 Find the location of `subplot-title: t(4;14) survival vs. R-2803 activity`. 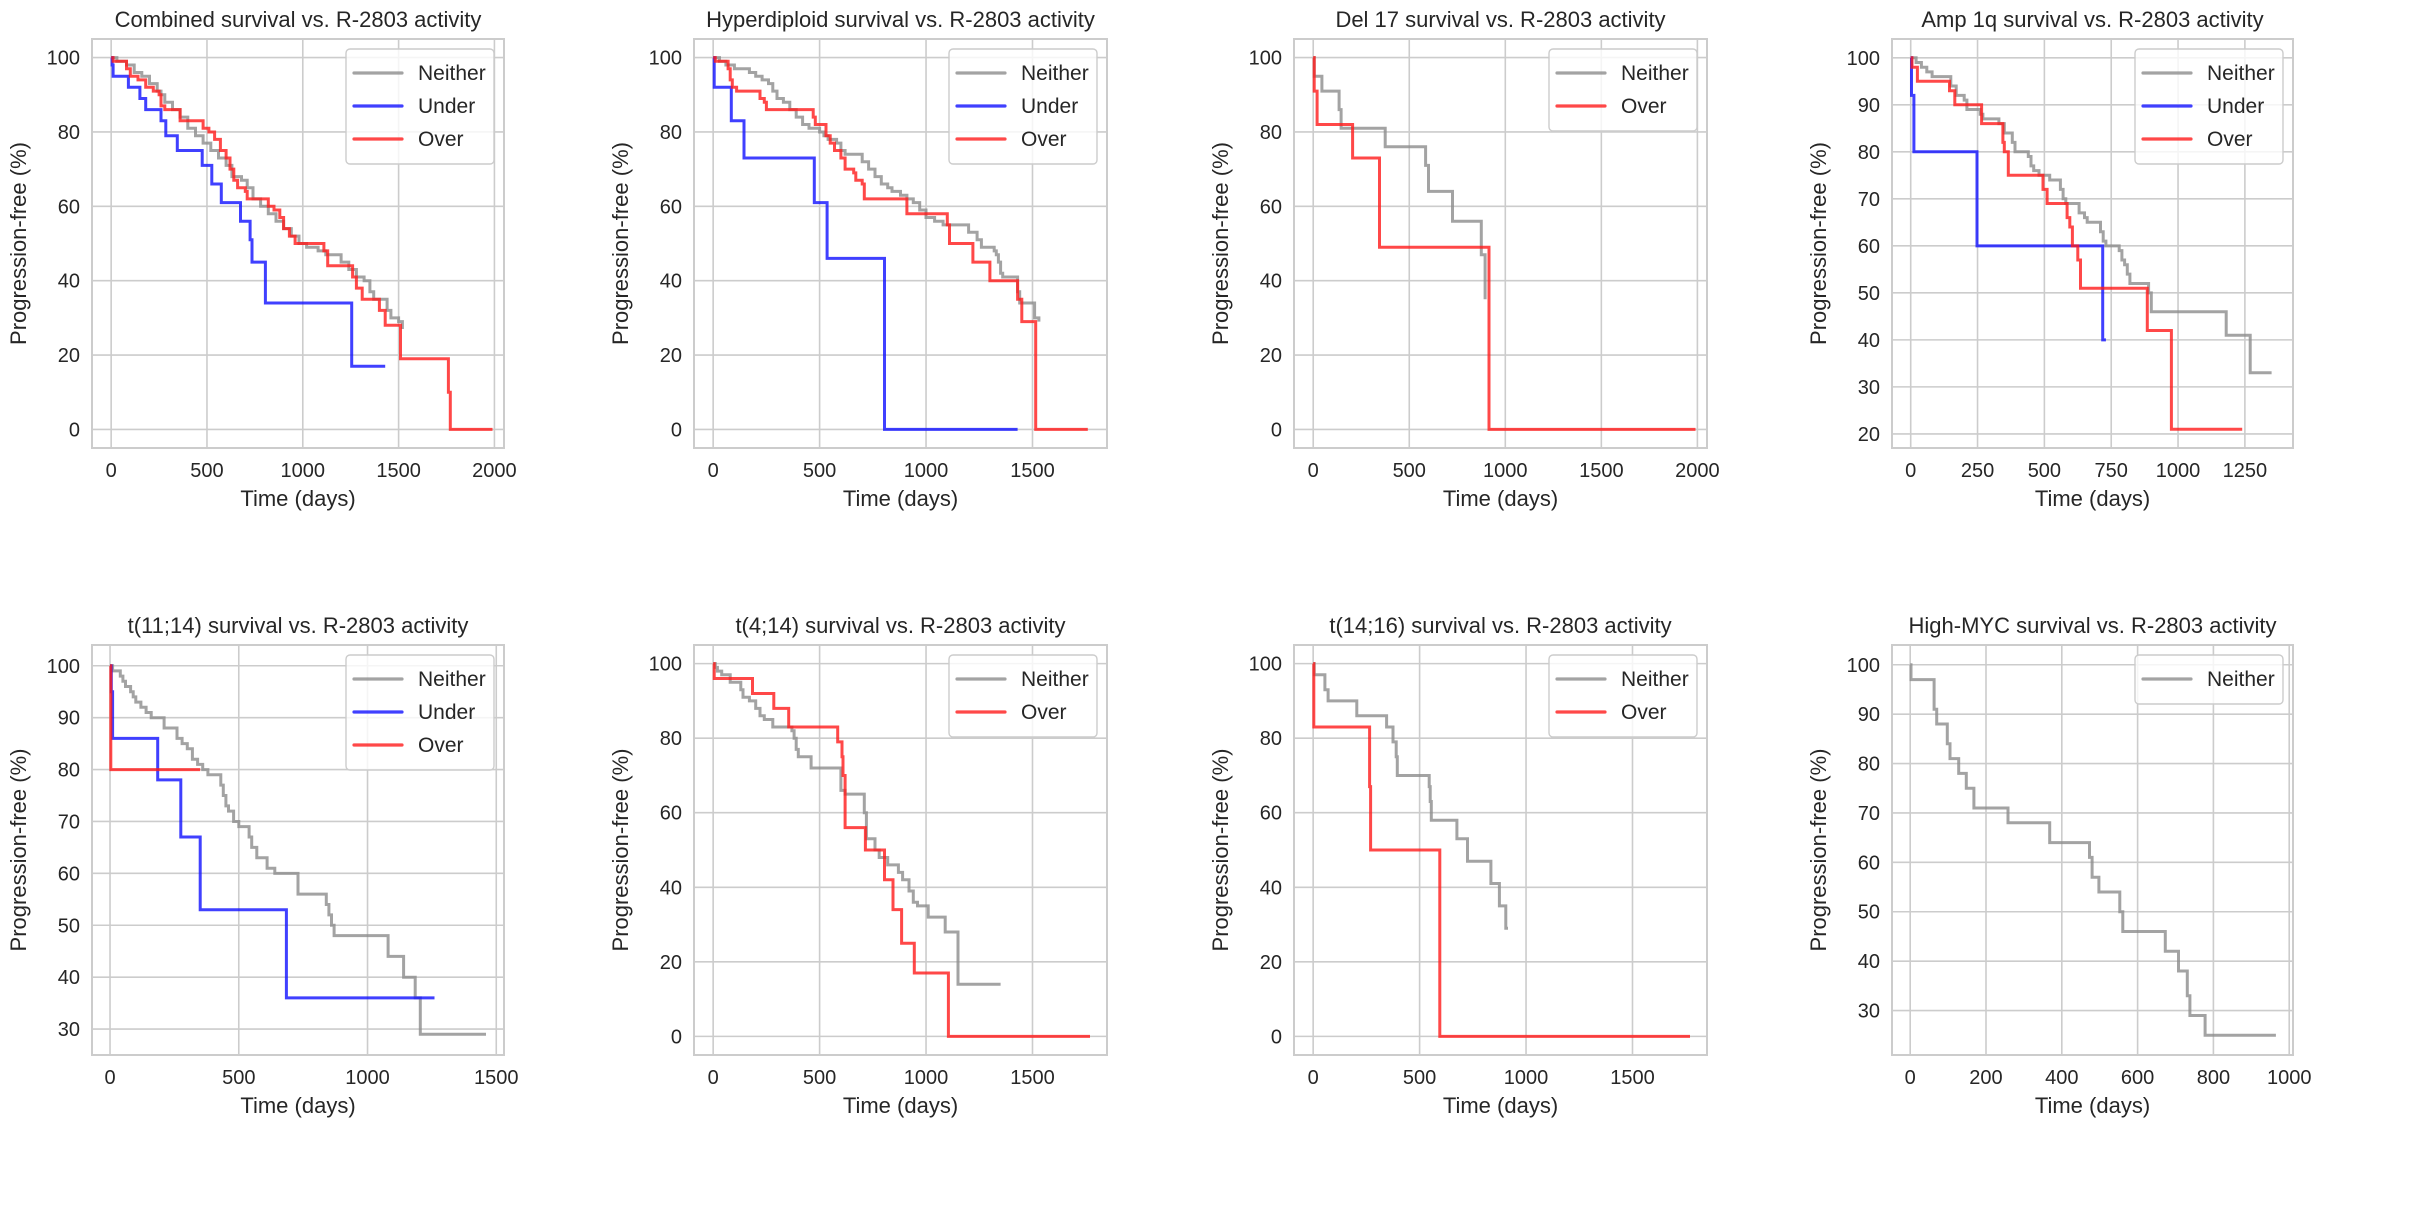

subplot-title: t(4;14) survival vs. R-2803 activity is located at coordinates (900, 625).